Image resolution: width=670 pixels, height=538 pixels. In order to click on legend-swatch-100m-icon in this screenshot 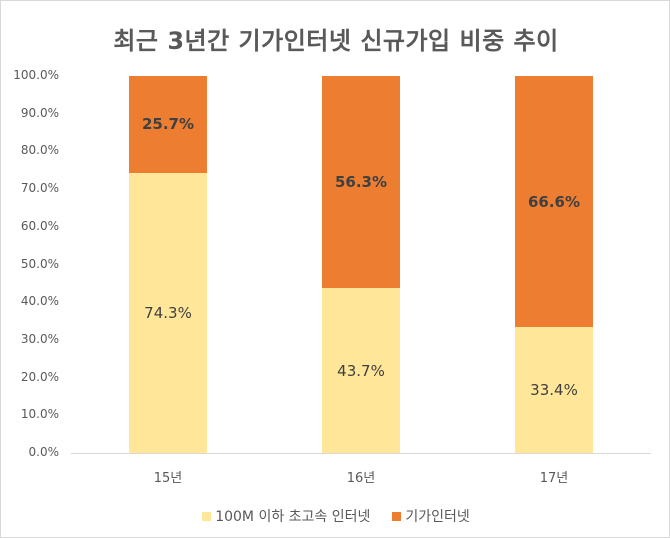, I will do `click(207, 516)`.